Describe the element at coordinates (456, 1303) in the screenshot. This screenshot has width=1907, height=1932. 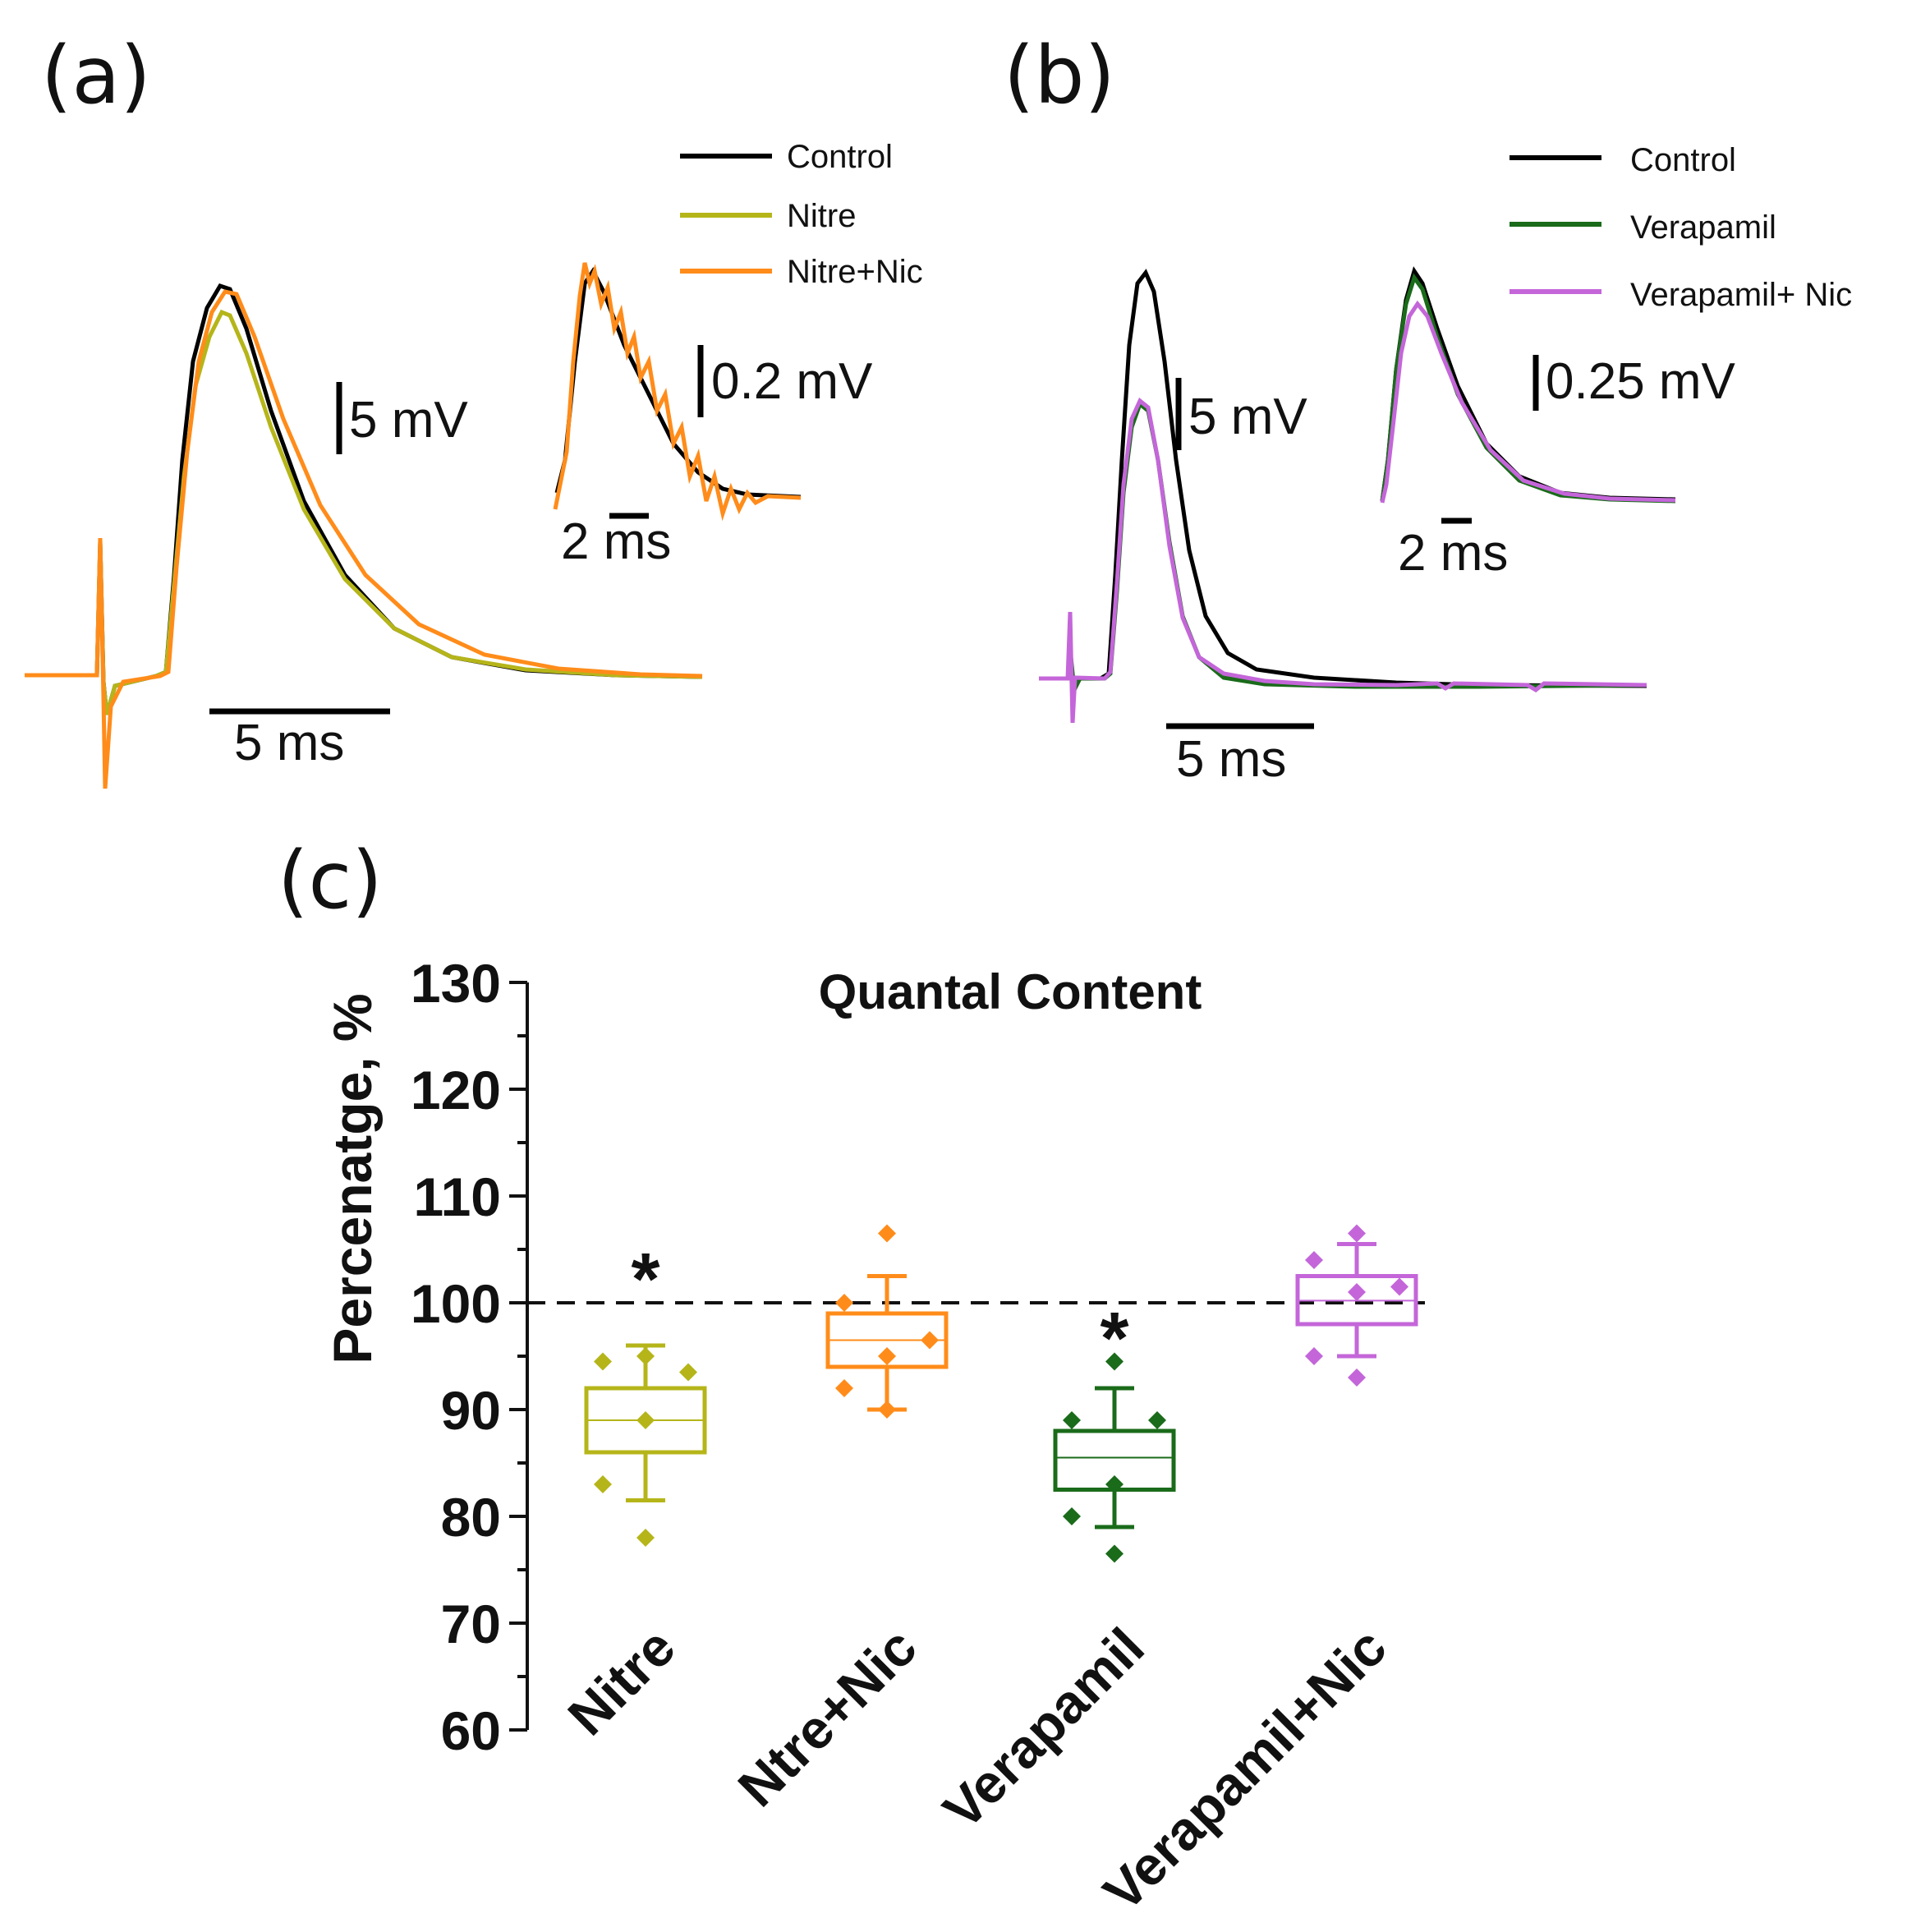
I see `y-tick-label: 100` at that location.